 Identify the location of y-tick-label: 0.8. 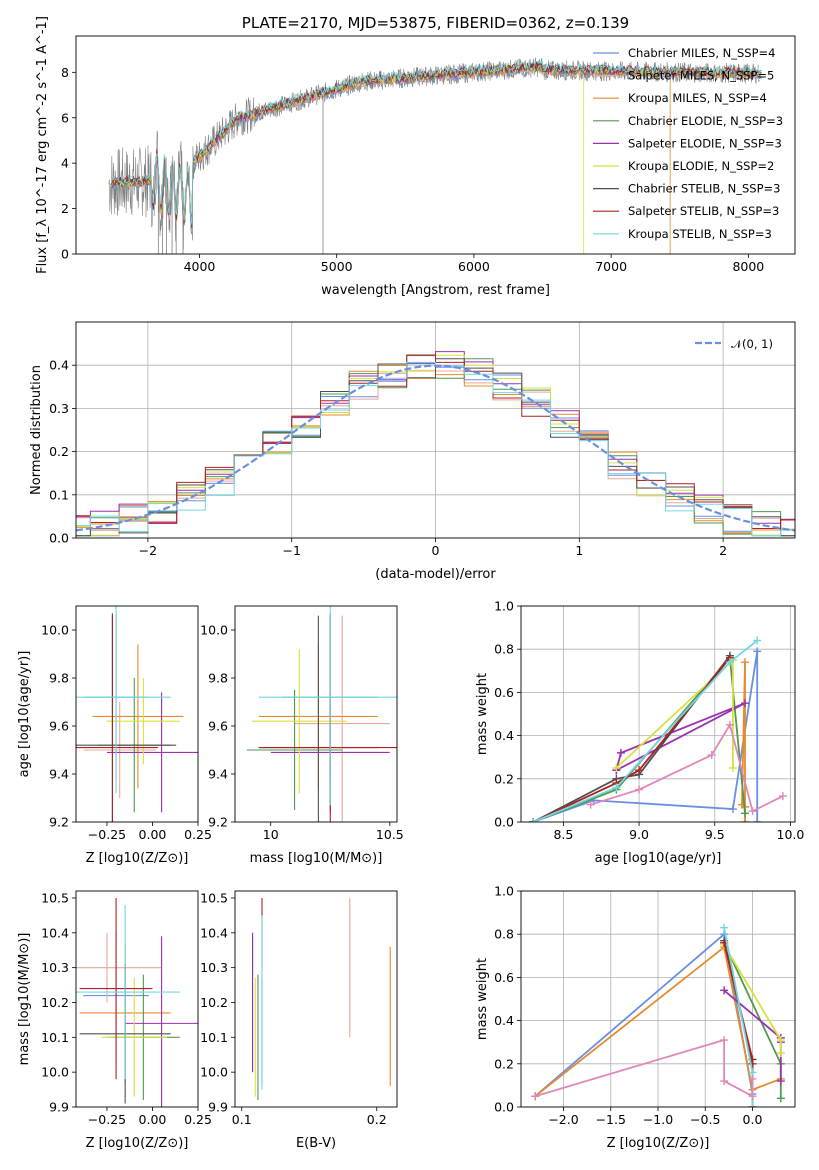
(504, 649).